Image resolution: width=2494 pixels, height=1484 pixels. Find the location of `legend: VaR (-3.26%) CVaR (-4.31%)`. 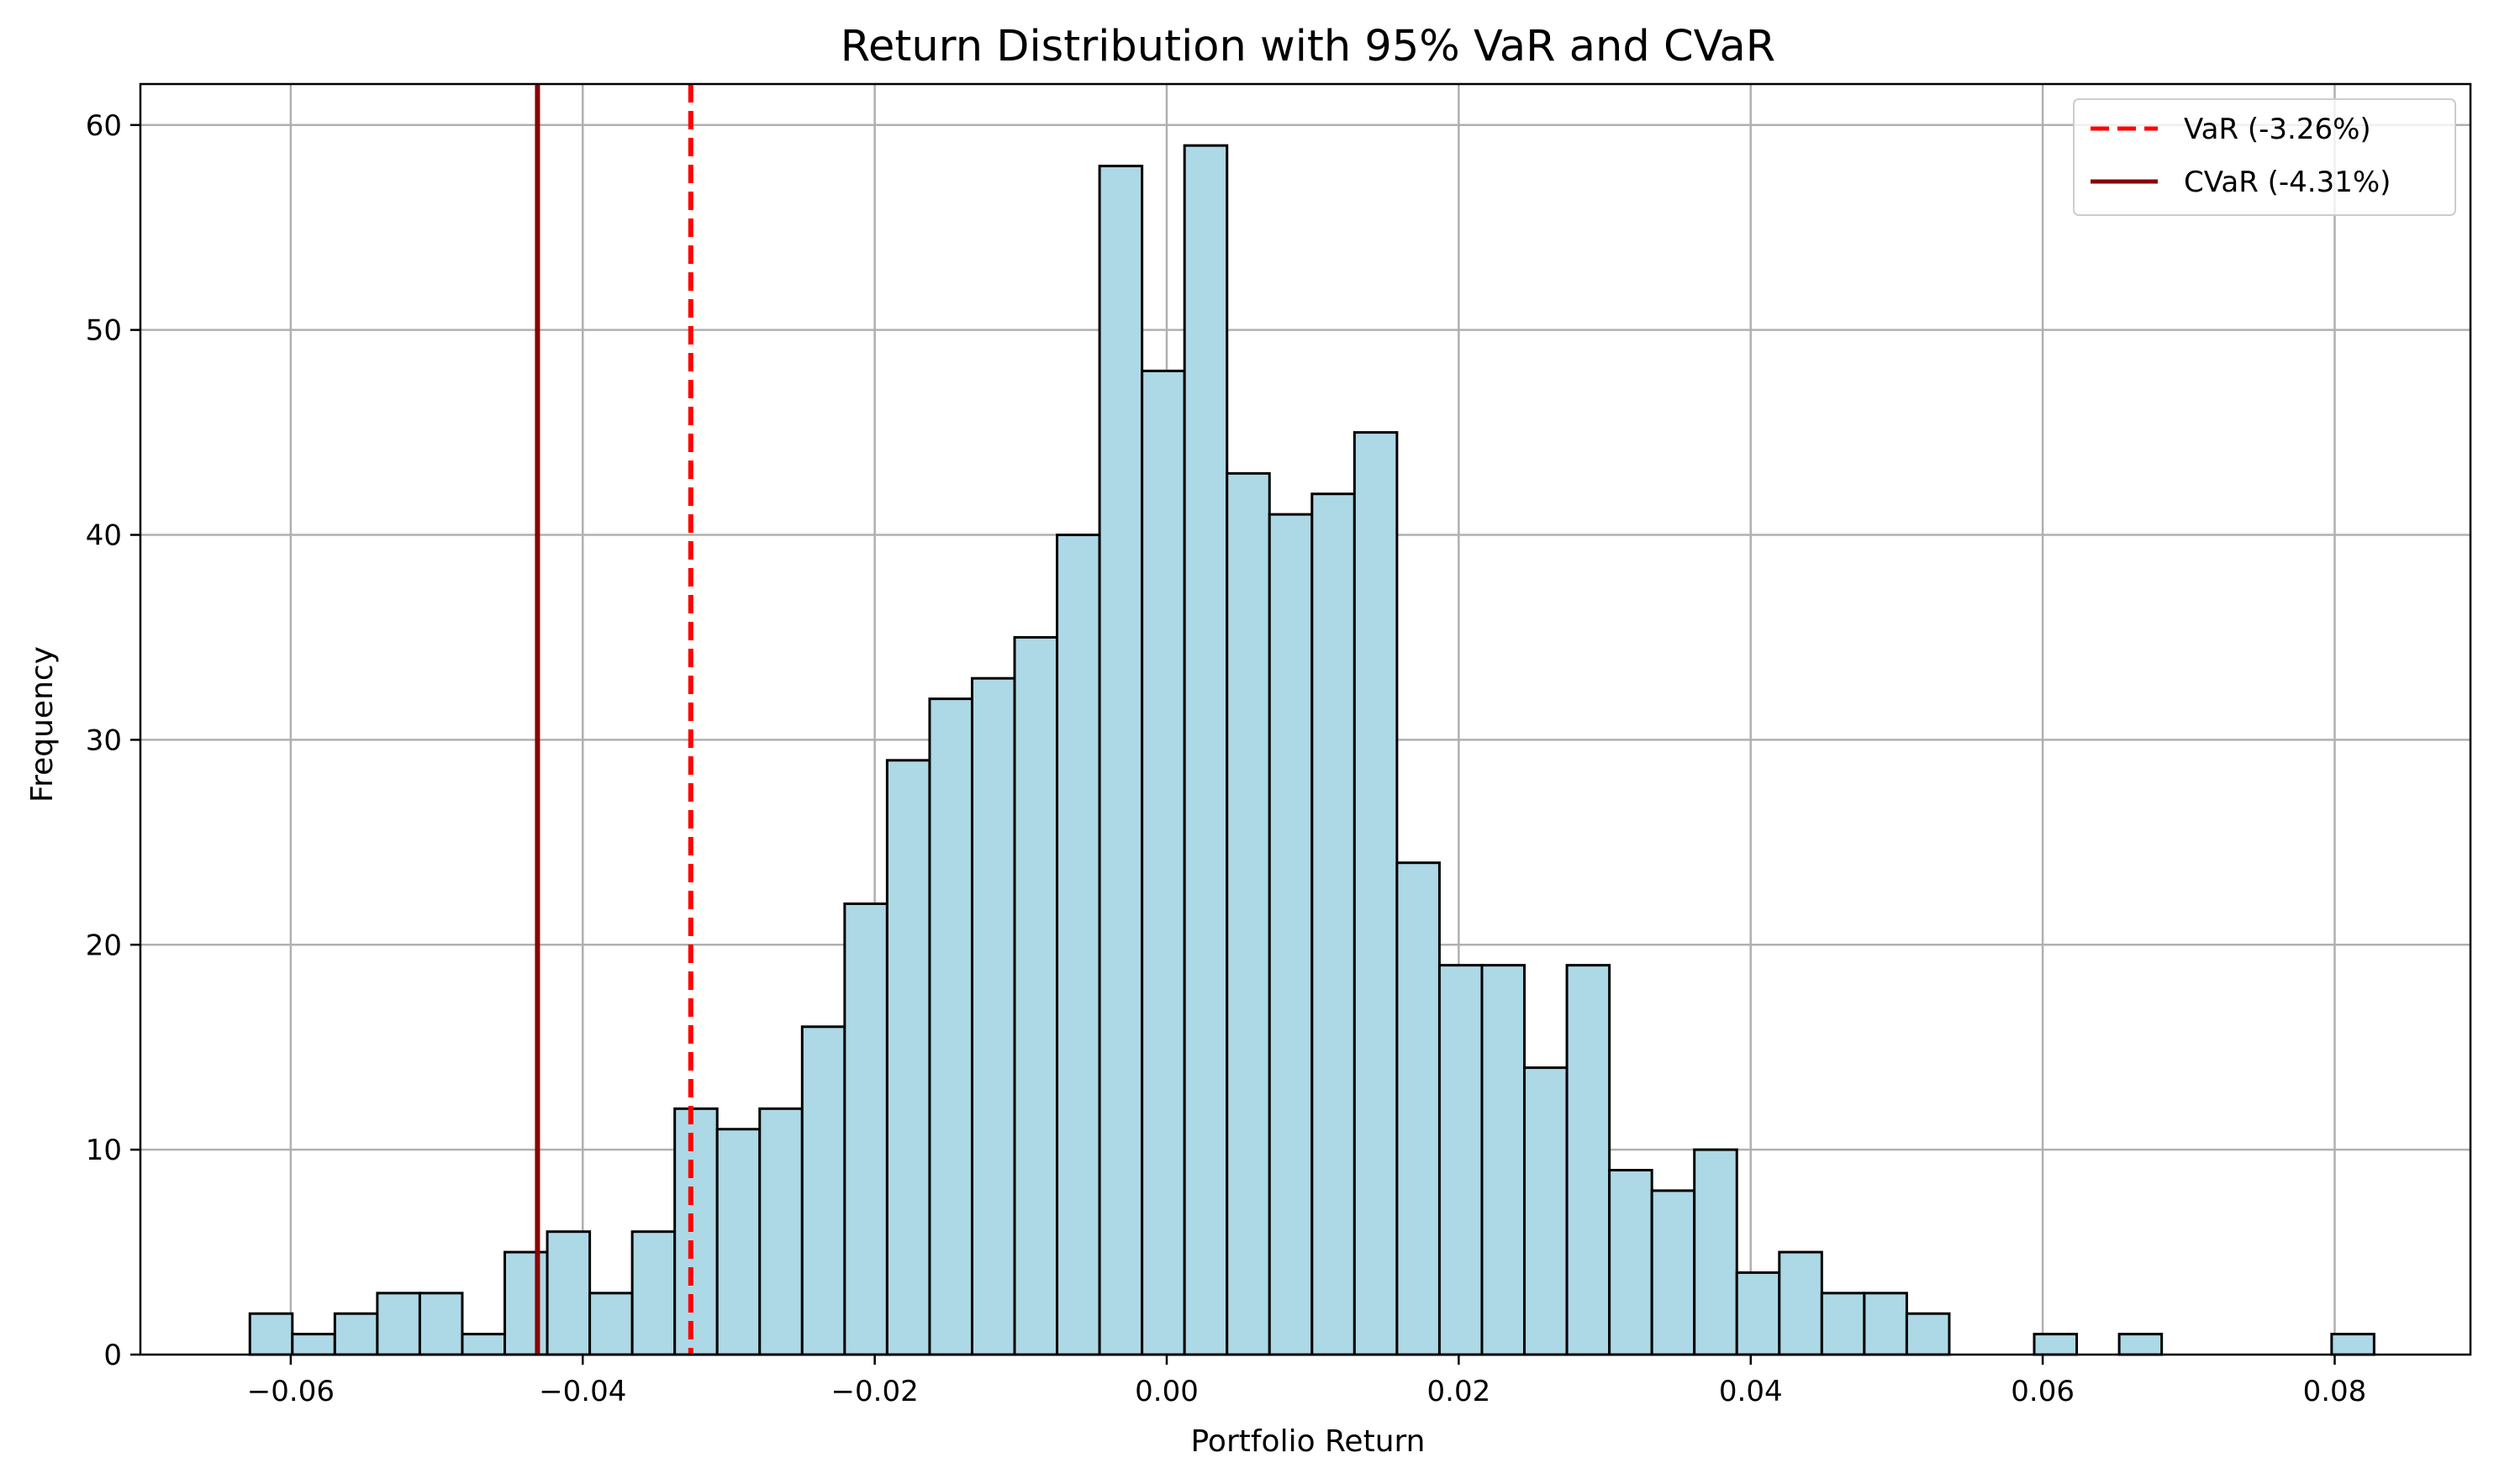

legend: VaR (-3.26%) CVaR (-4.31%) is located at coordinates (2264, 157).